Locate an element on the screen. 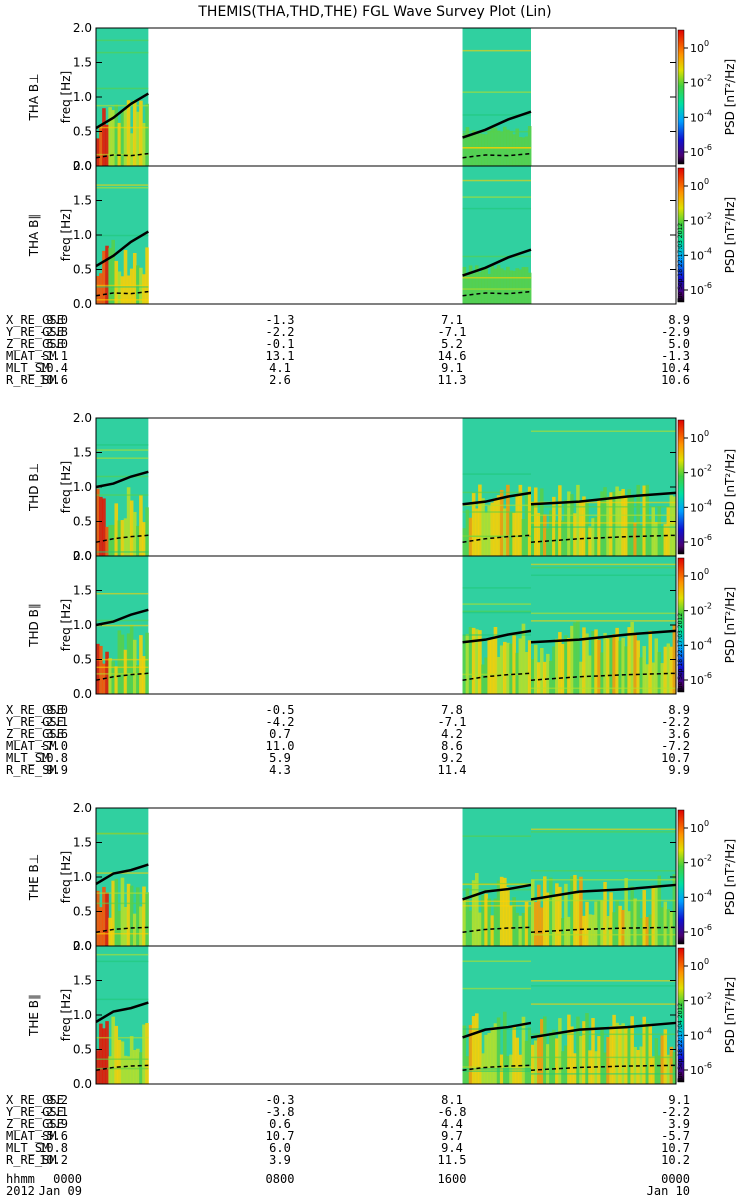 The height and width of the screenshot is (1200, 750). ephemeris-label: MLT_SM is located at coordinates (27, 758).